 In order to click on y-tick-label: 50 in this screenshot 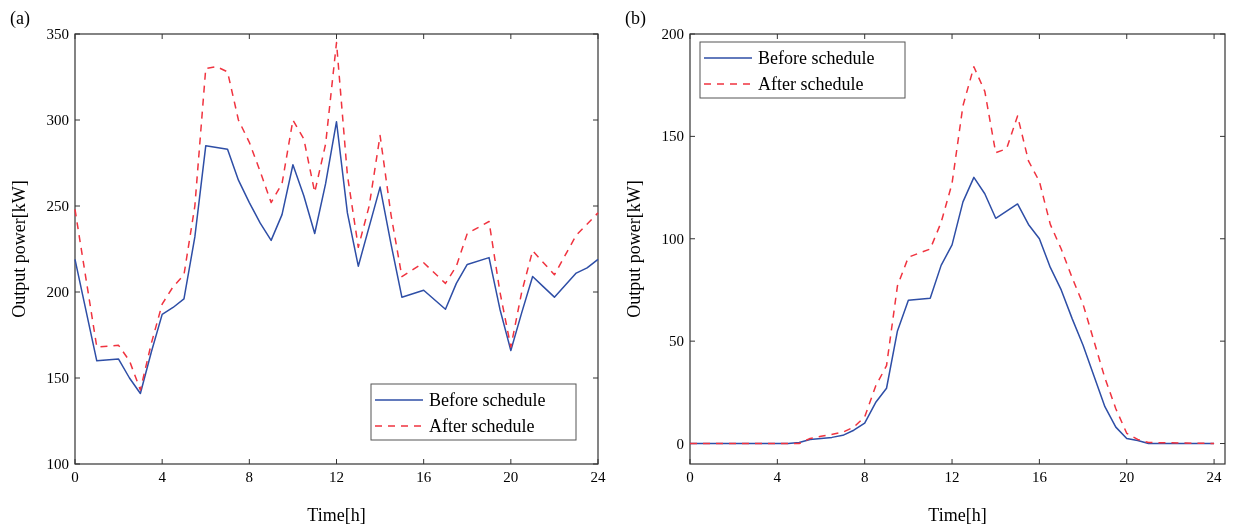, I will do `click(676, 341)`.